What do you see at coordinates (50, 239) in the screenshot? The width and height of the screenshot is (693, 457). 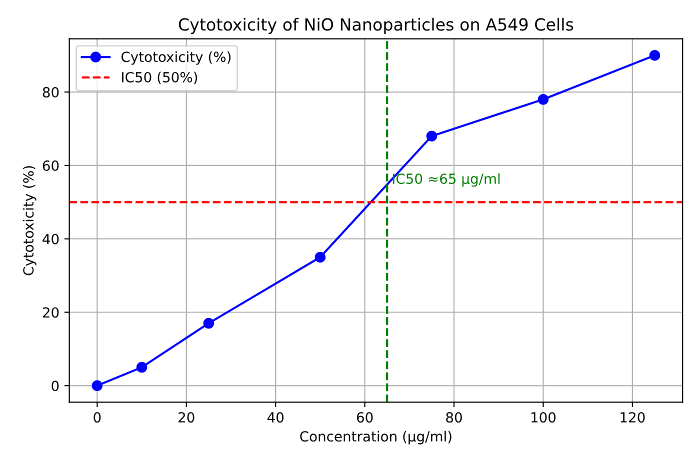 I see `y-tick-label: 40` at bounding box center [50, 239].